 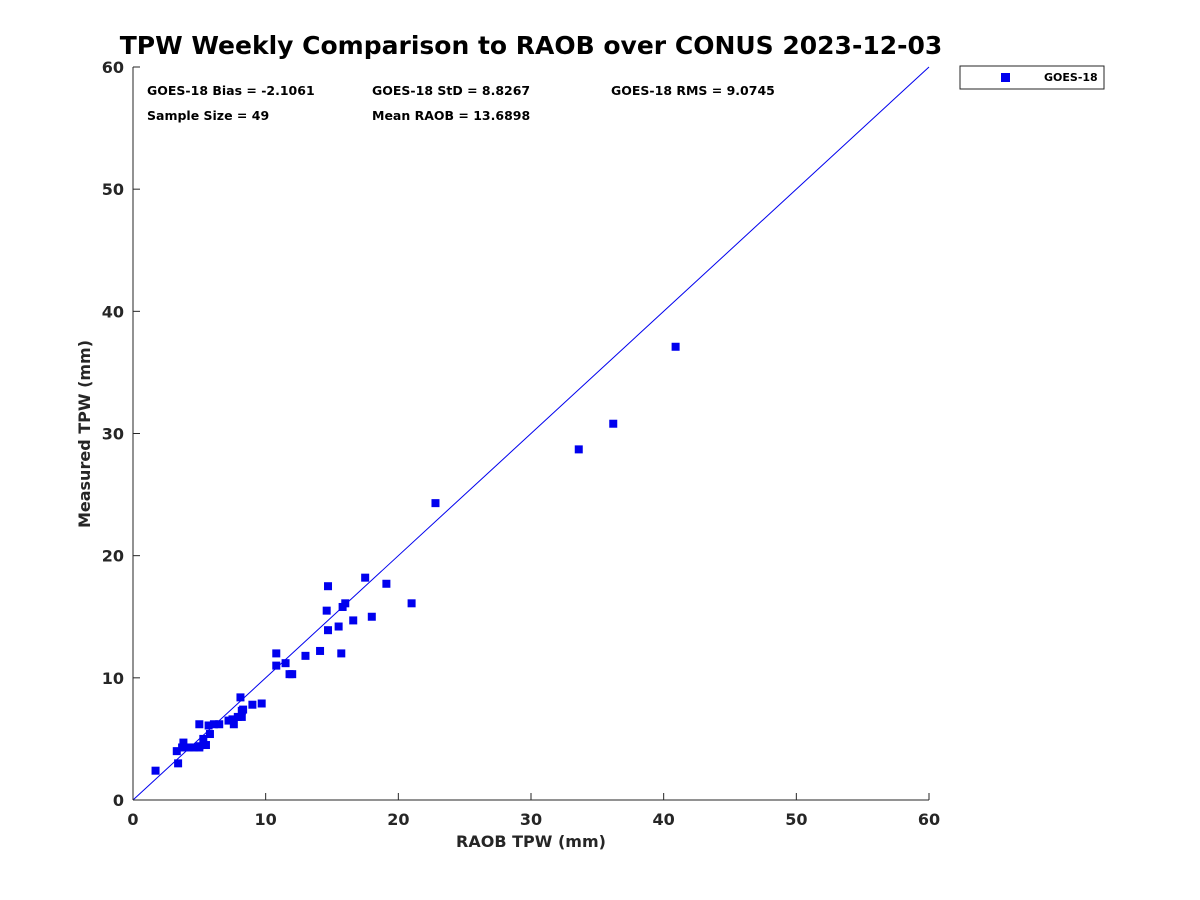 What do you see at coordinates (113, 556) in the screenshot?
I see `y-tick-label: 20` at bounding box center [113, 556].